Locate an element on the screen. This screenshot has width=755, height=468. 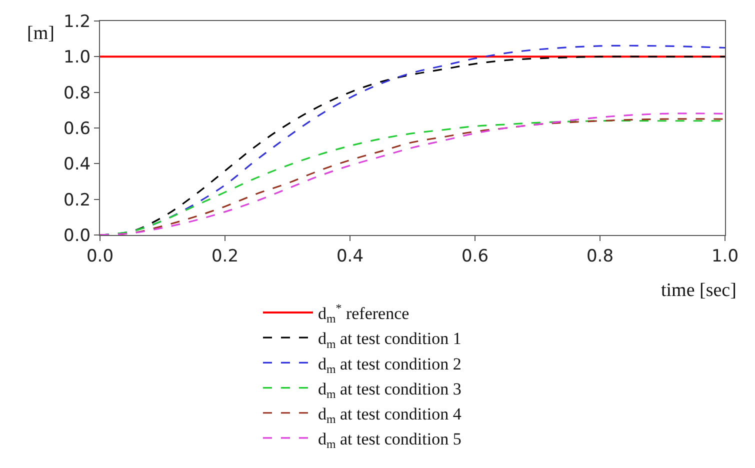
y-tick-label: 1.0 is located at coordinates (77, 58).